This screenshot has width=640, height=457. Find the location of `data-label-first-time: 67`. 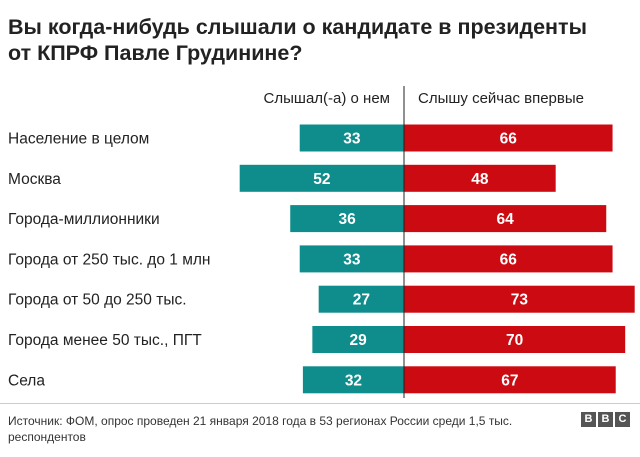

data-label-first-time: 67 is located at coordinates (509, 380).